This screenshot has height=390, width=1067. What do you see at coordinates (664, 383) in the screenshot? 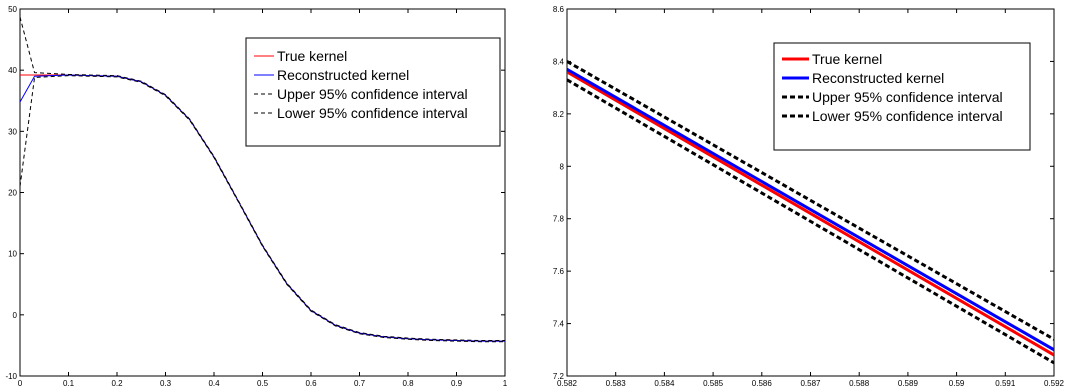
I see `x-tick-label: 0.584` at bounding box center [664, 383].